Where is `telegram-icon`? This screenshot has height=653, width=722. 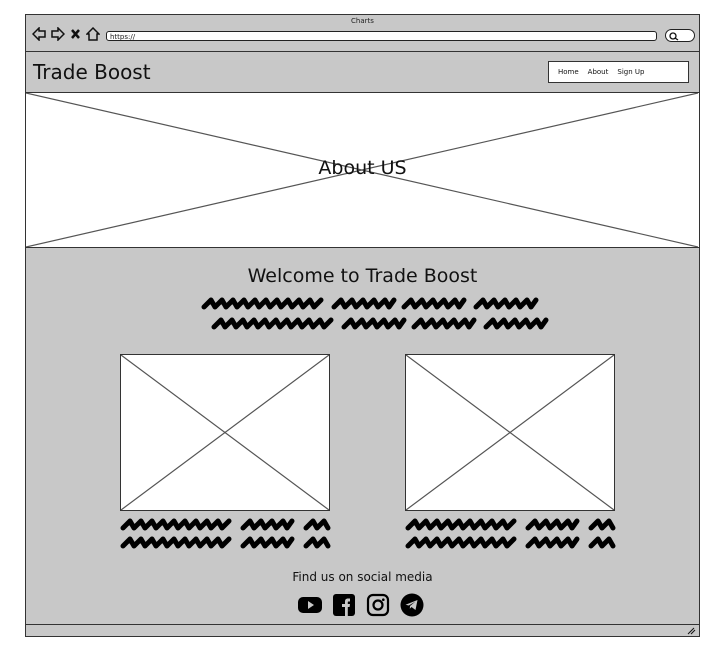 telegram-icon is located at coordinates (412, 605).